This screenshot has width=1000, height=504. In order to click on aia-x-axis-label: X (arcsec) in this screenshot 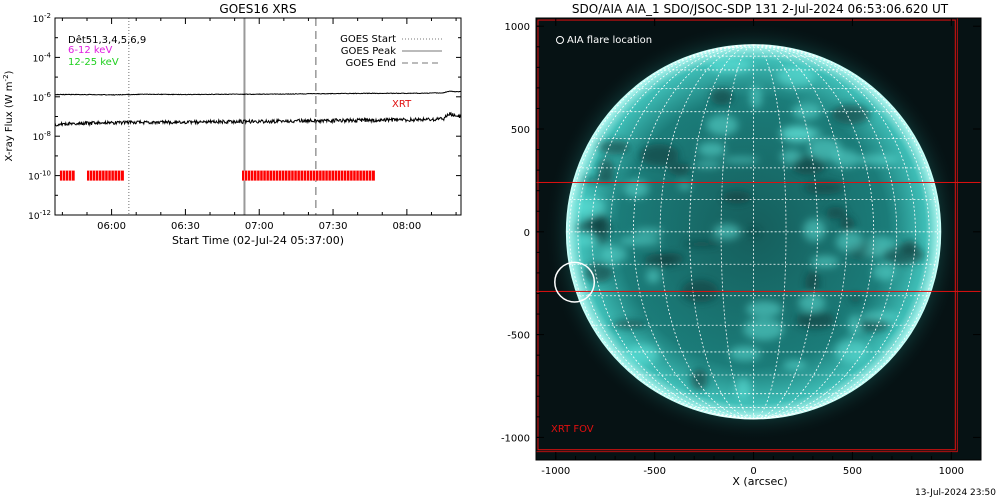, I will do `click(759, 481)`.